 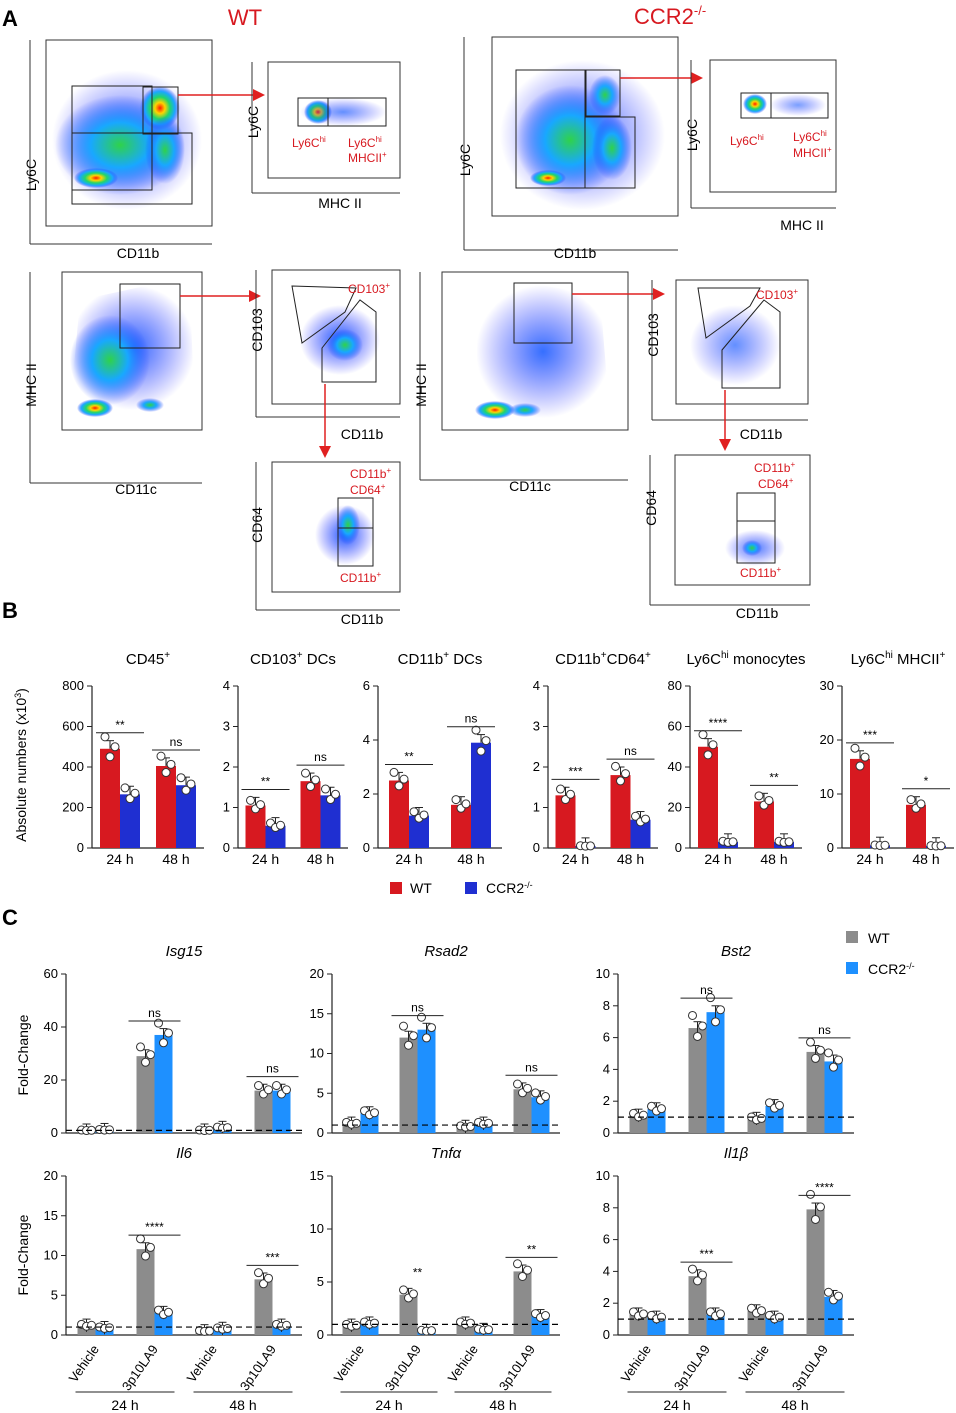 What do you see at coordinates (727, 537) in the screenshot?
I see `ccr2-cd64-cd11b-plot: CD64 CD11b CD11b+ CD64+ CD11b+` at bounding box center [727, 537].